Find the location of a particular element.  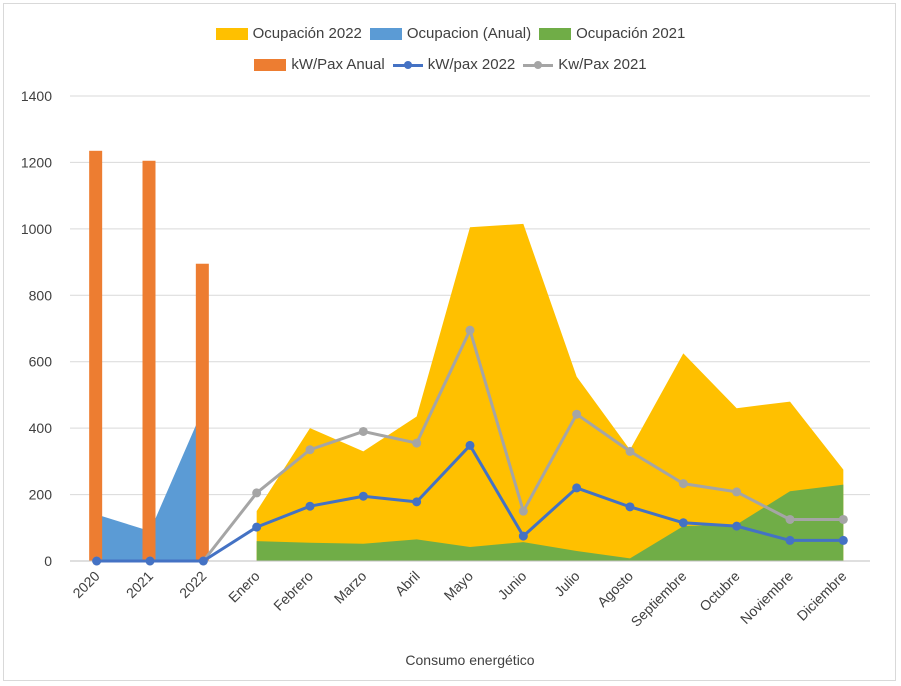

y-tick-label: 1400 is located at coordinates (36, 96).